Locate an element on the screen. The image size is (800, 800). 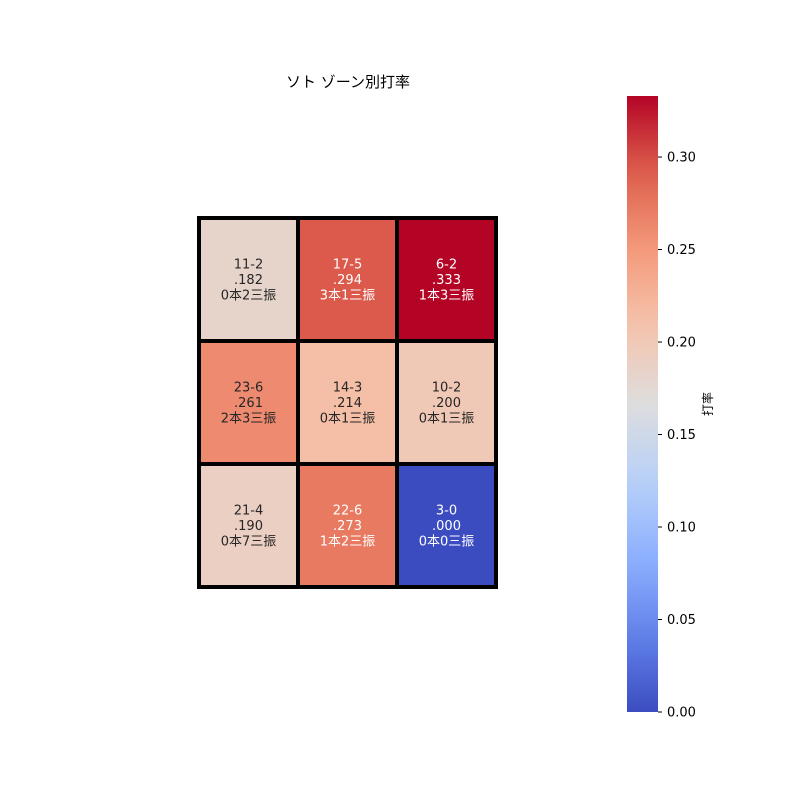
colorbar-tick-label: 0.10 is located at coordinates (681, 528).